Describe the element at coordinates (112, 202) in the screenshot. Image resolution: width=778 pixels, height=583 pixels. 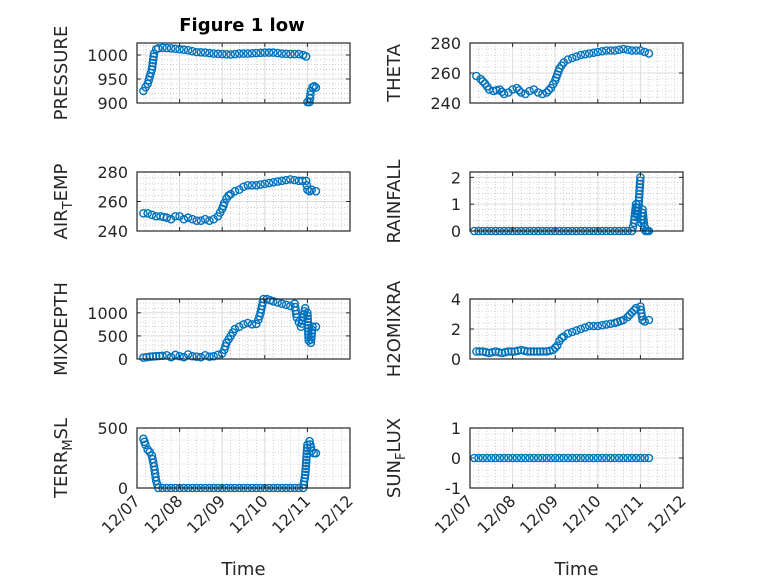
I see `y-tick-label: 260` at that location.